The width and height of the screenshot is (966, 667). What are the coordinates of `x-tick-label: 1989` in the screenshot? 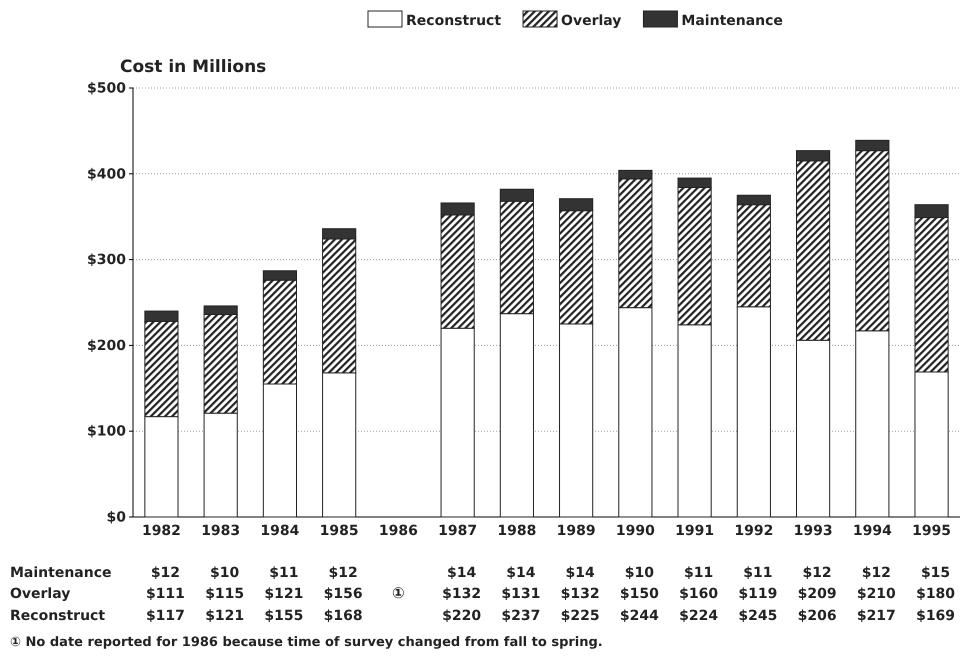 It's located at (576, 530).